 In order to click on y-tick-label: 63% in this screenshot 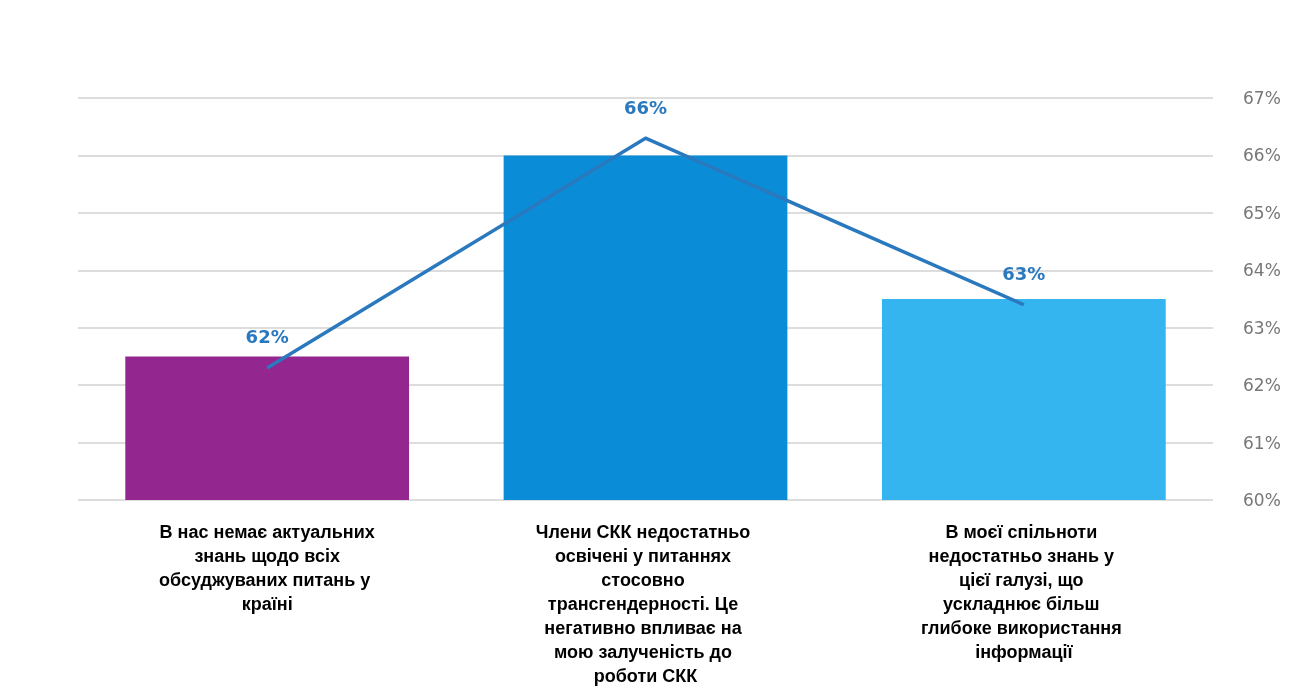, I will do `click(1262, 327)`.